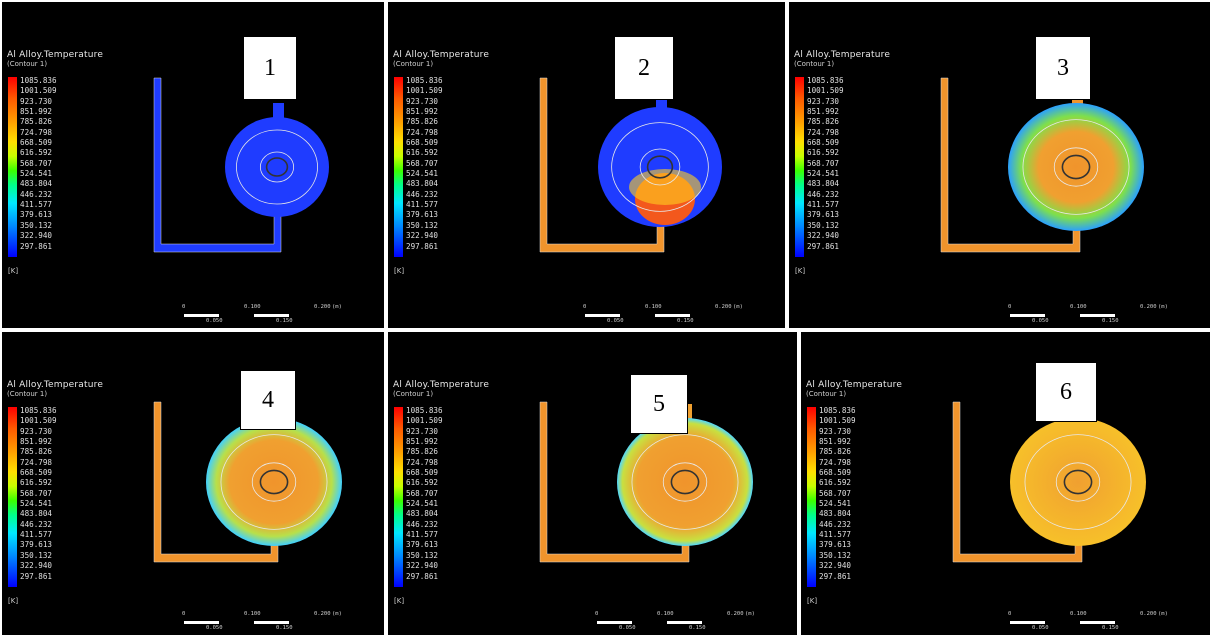 Image resolution: width=1212 pixels, height=637 pixels. What do you see at coordinates (268, 400) in the screenshot?
I see `panel-number-label: 4` at bounding box center [268, 400].